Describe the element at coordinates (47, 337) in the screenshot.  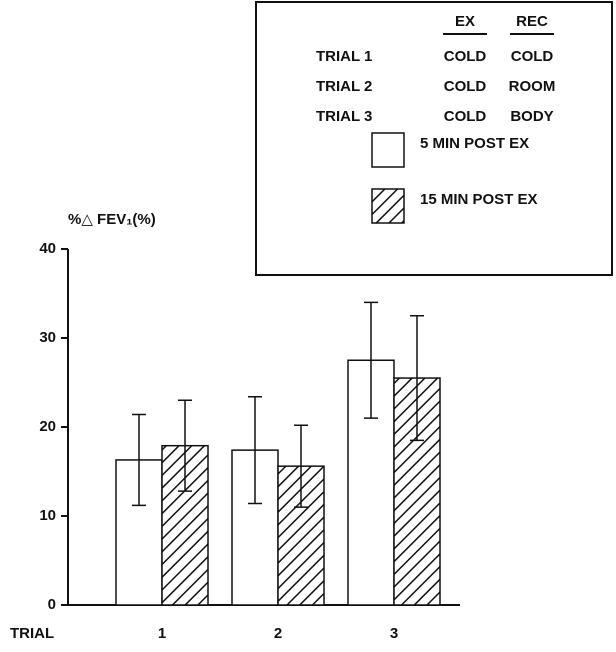
I see `y-tick-label: 30` at that location.